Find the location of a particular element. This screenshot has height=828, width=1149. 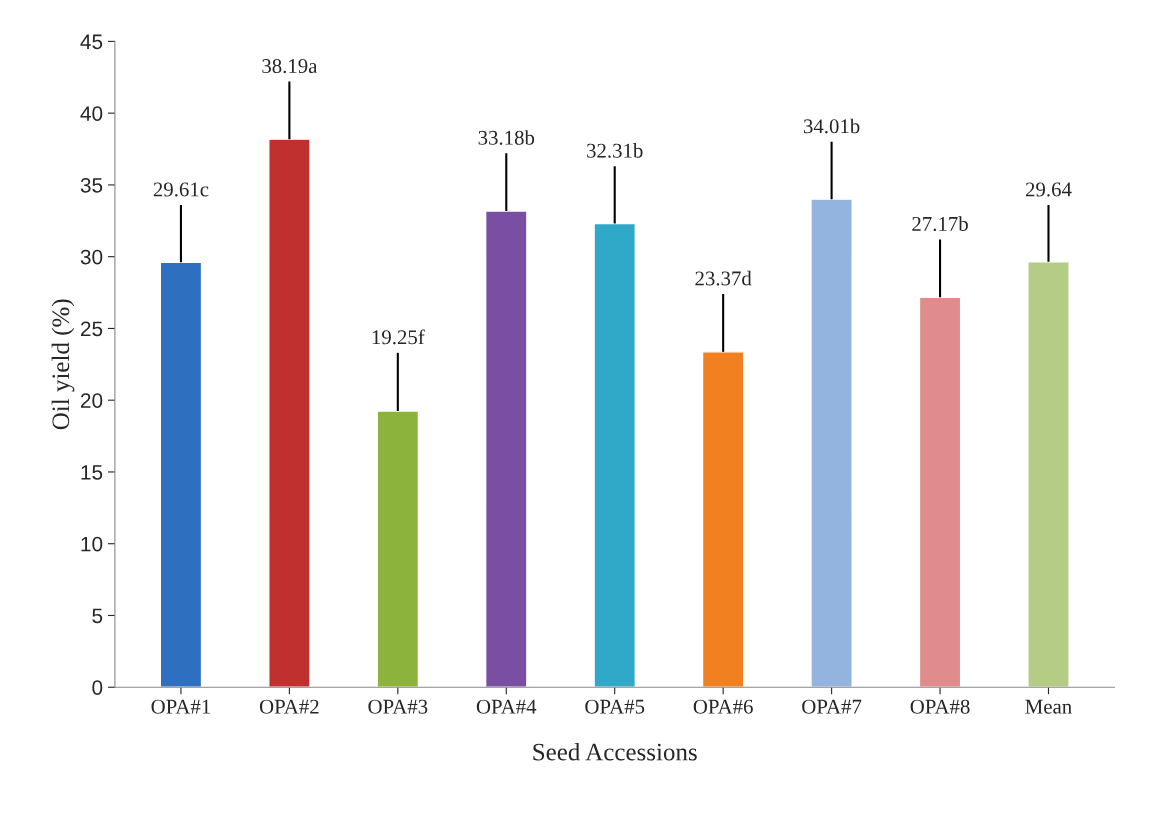

x-tick-label: OPA#7 is located at coordinates (832, 706).